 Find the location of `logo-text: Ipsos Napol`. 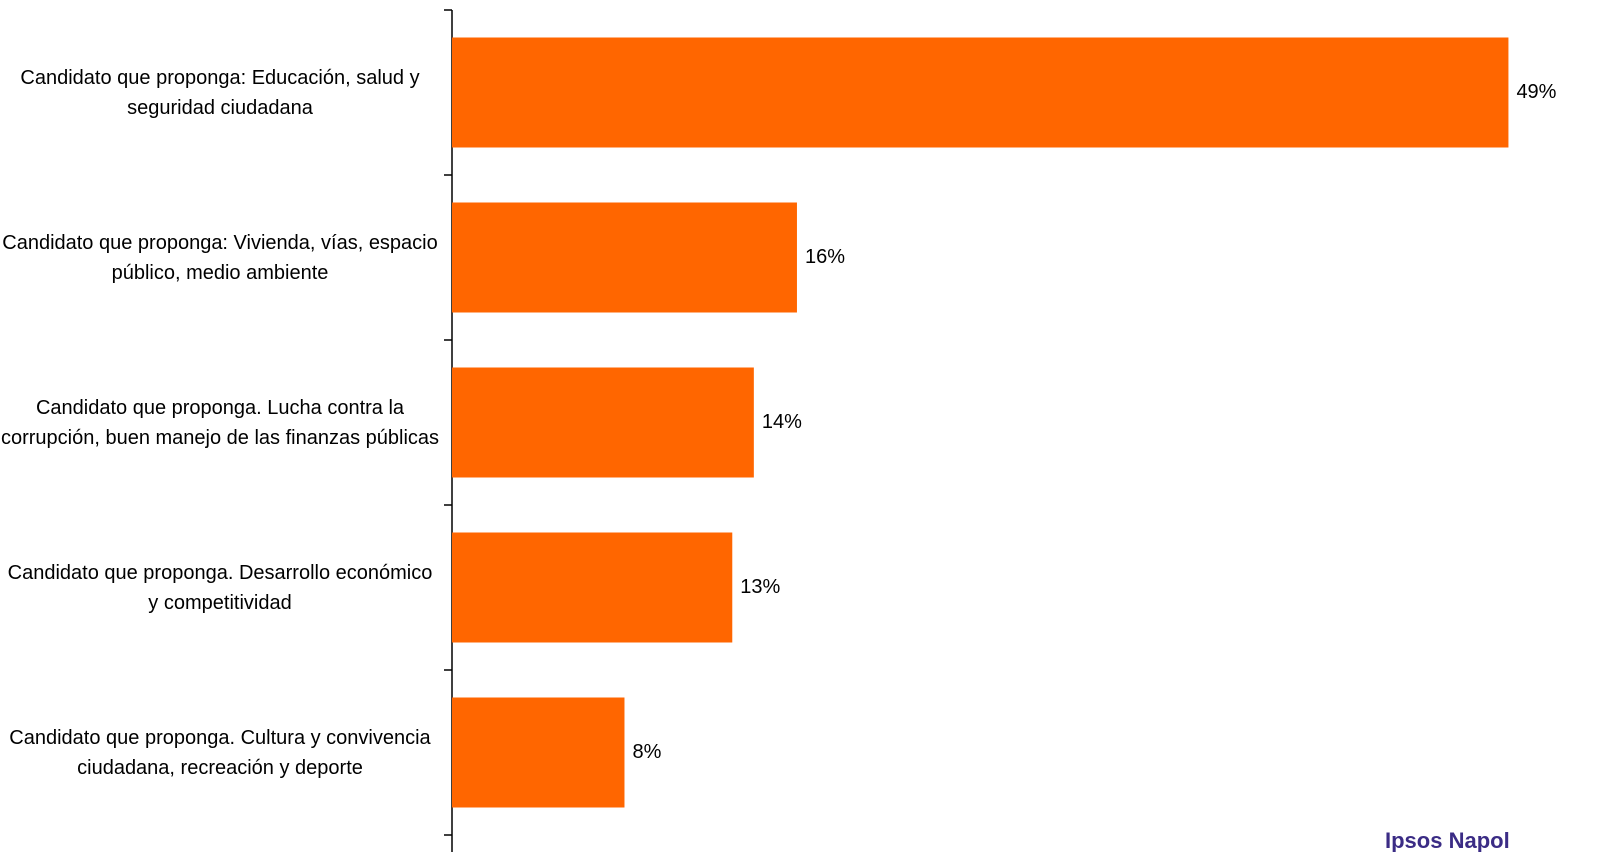

logo-text: Ipsos Napol is located at coordinates (1447, 840).